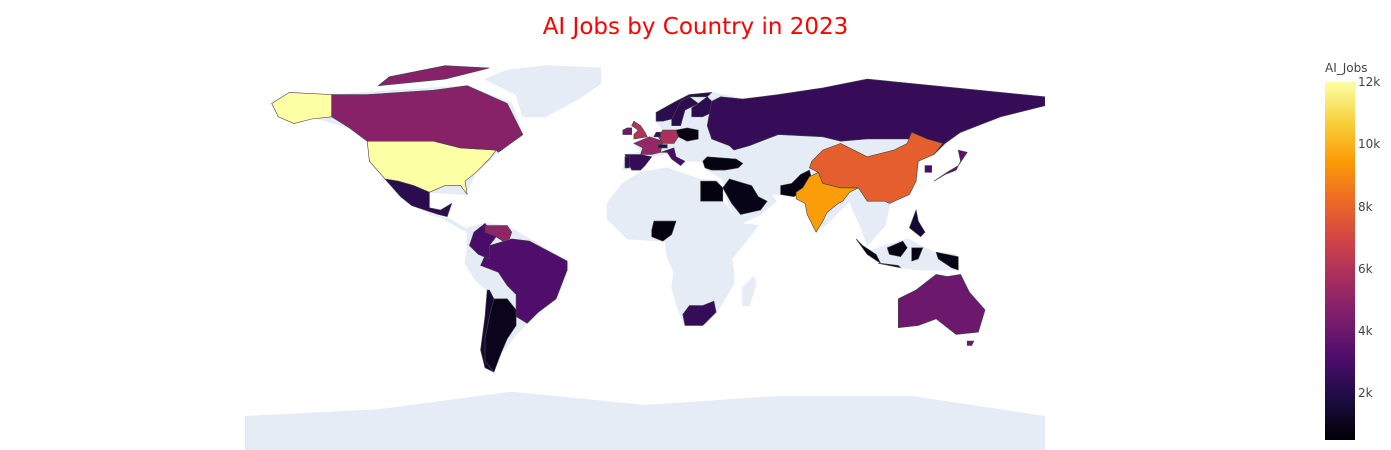  What do you see at coordinates (1346, 68) in the screenshot?
I see `colorbar-title: AI_Jobs` at bounding box center [1346, 68].